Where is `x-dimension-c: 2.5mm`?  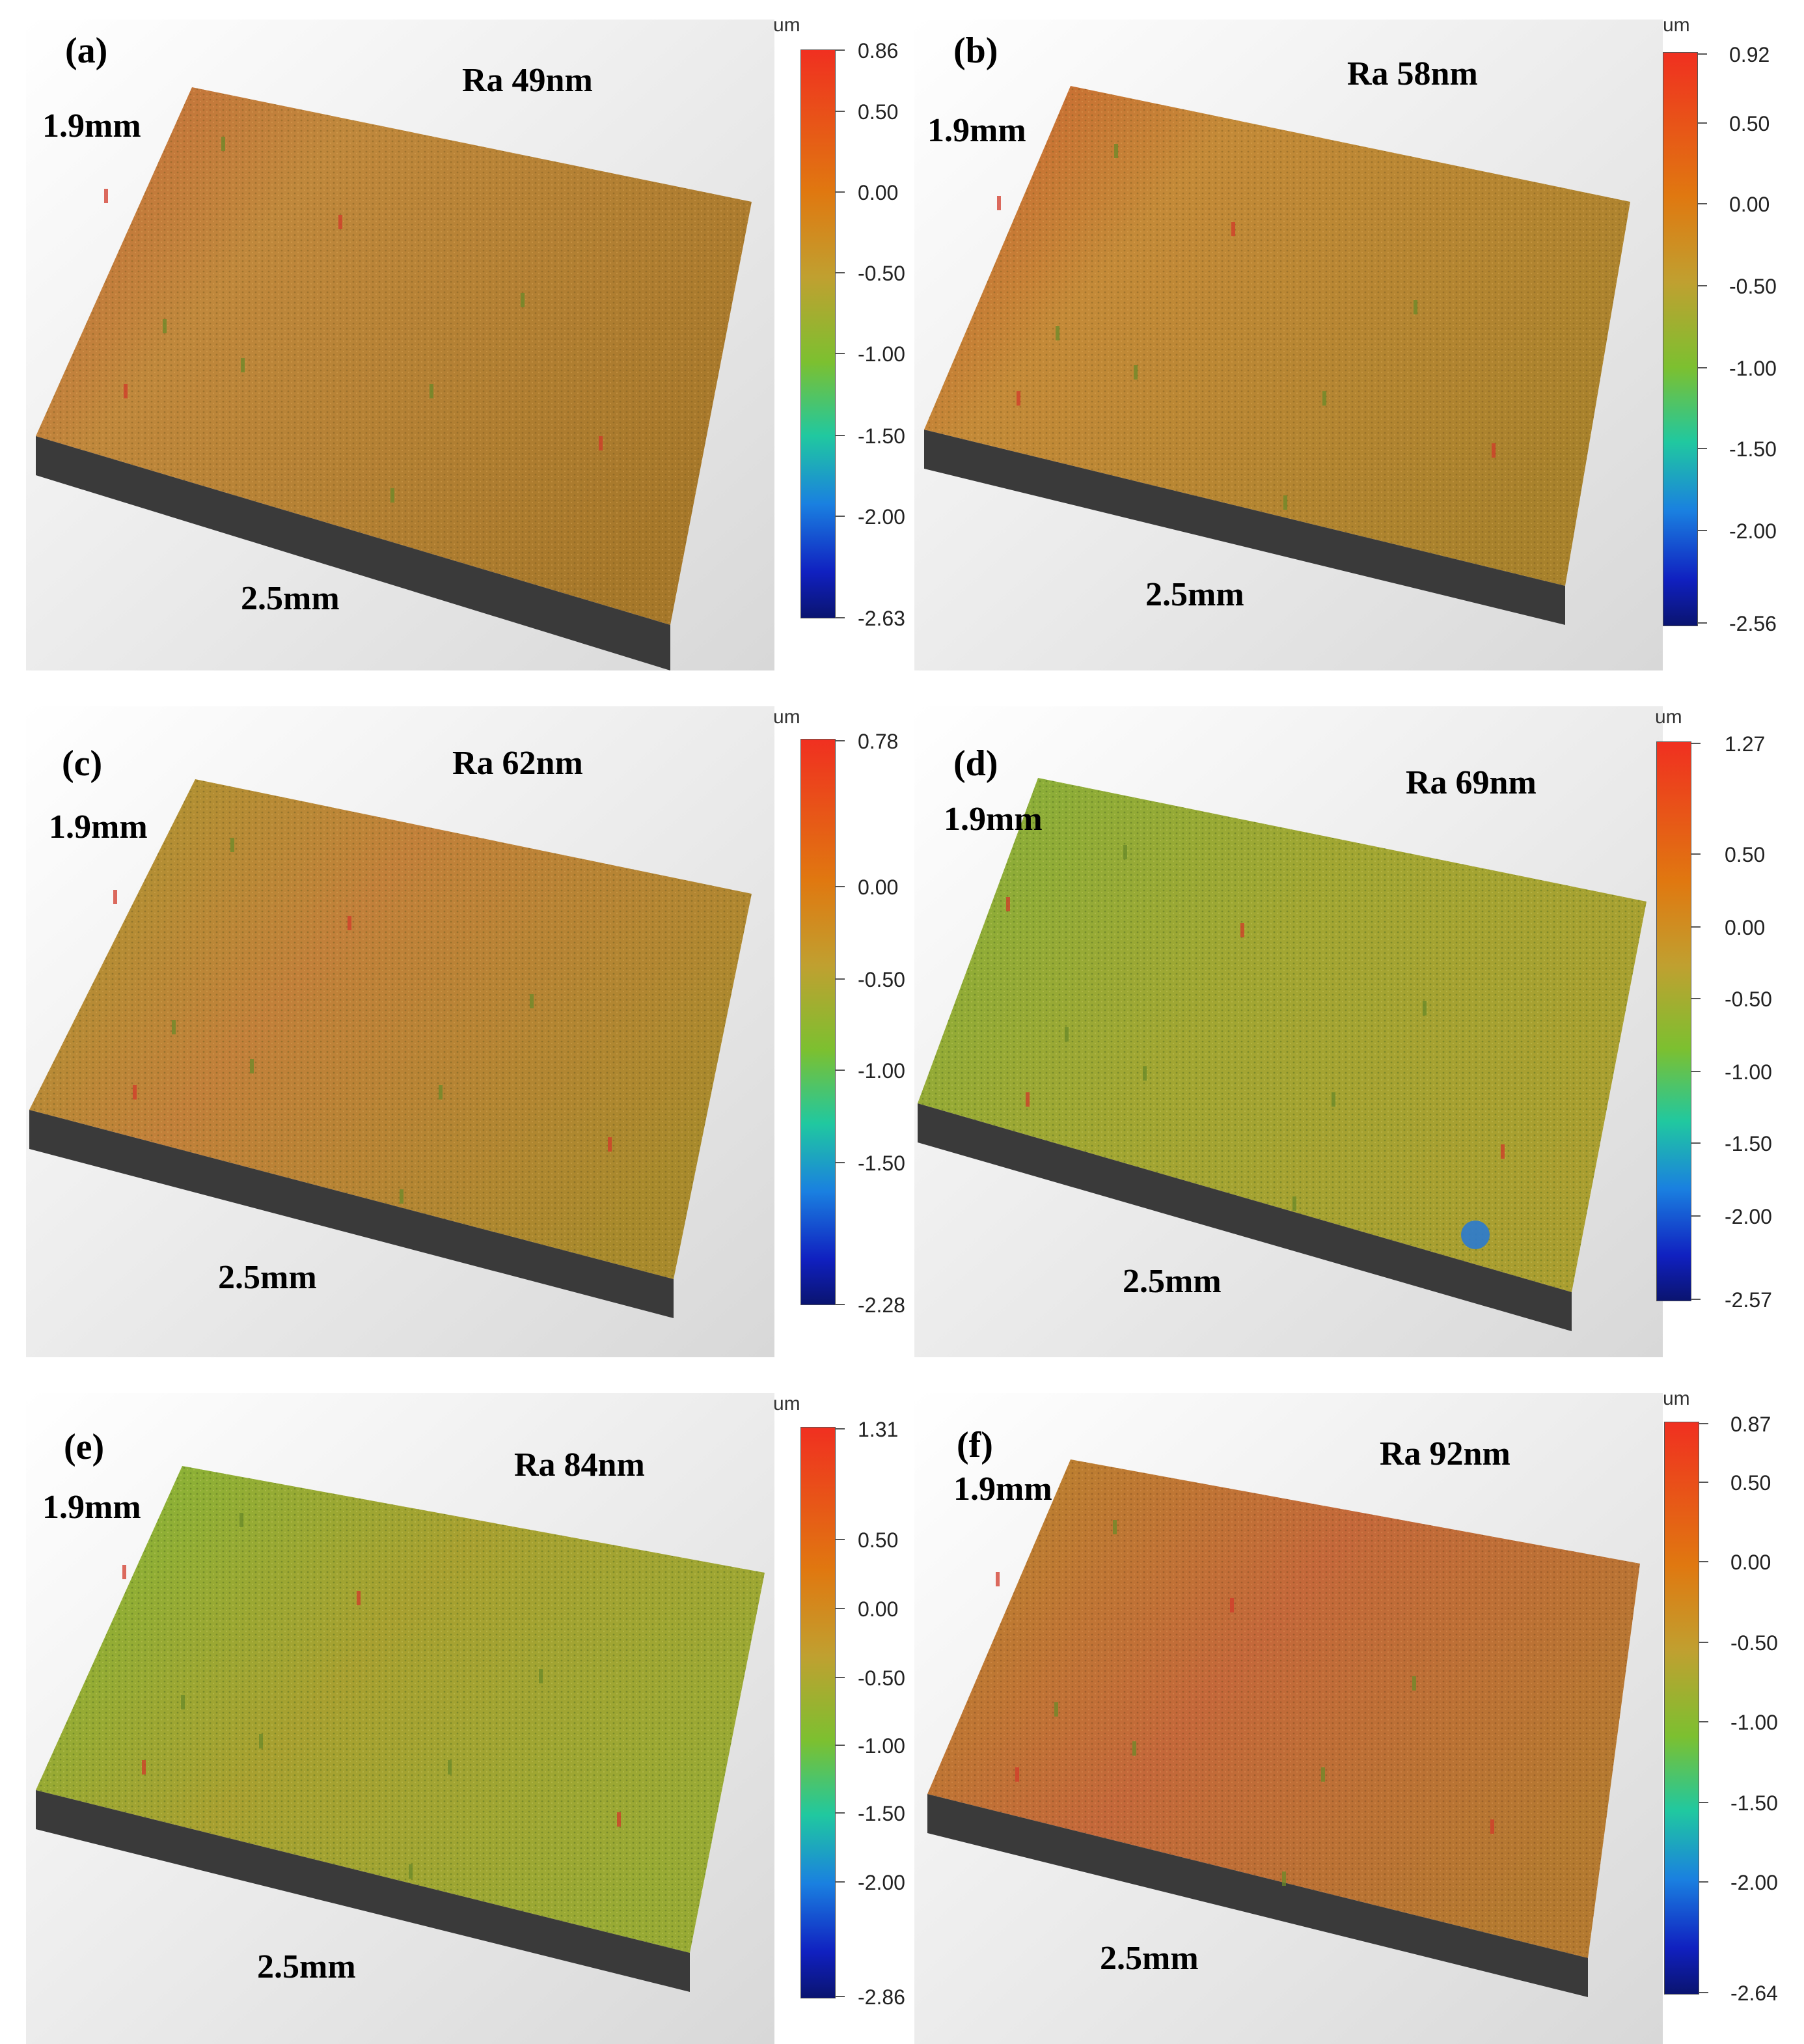
x-dimension-c: 2.5mm is located at coordinates (267, 1277).